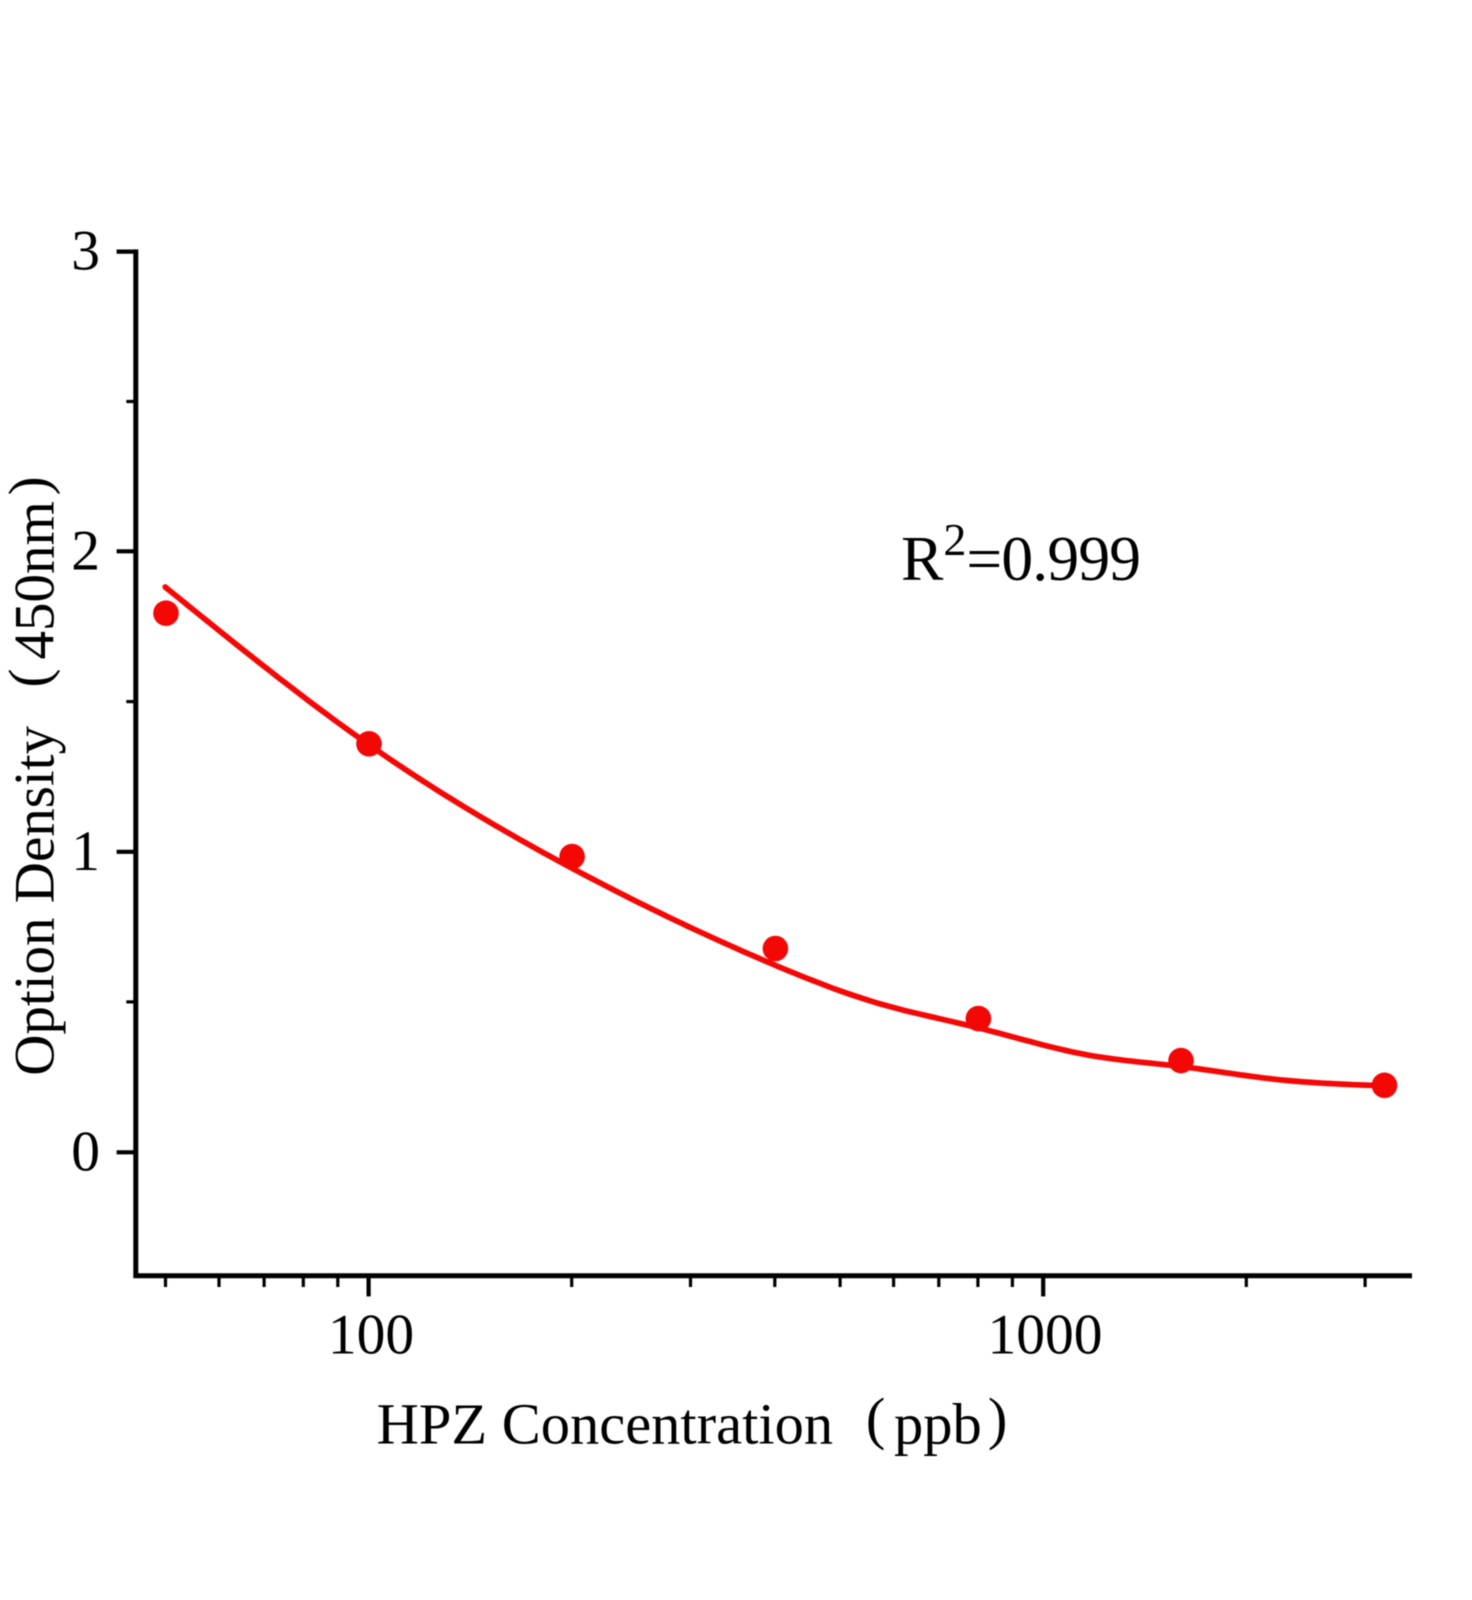 This screenshot has width=1472, height=1600. What do you see at coordinates (1045, 1335) in the screenshot?
I see `svg-text: 1000` at bounding box center [1045, 1335].